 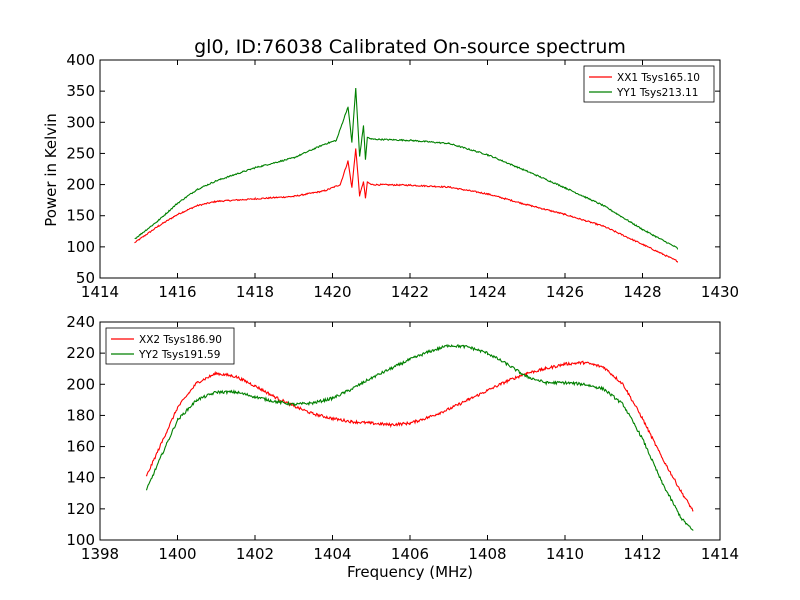 I want to click on x-tick-label: 1422, so click(x=410, y=292).